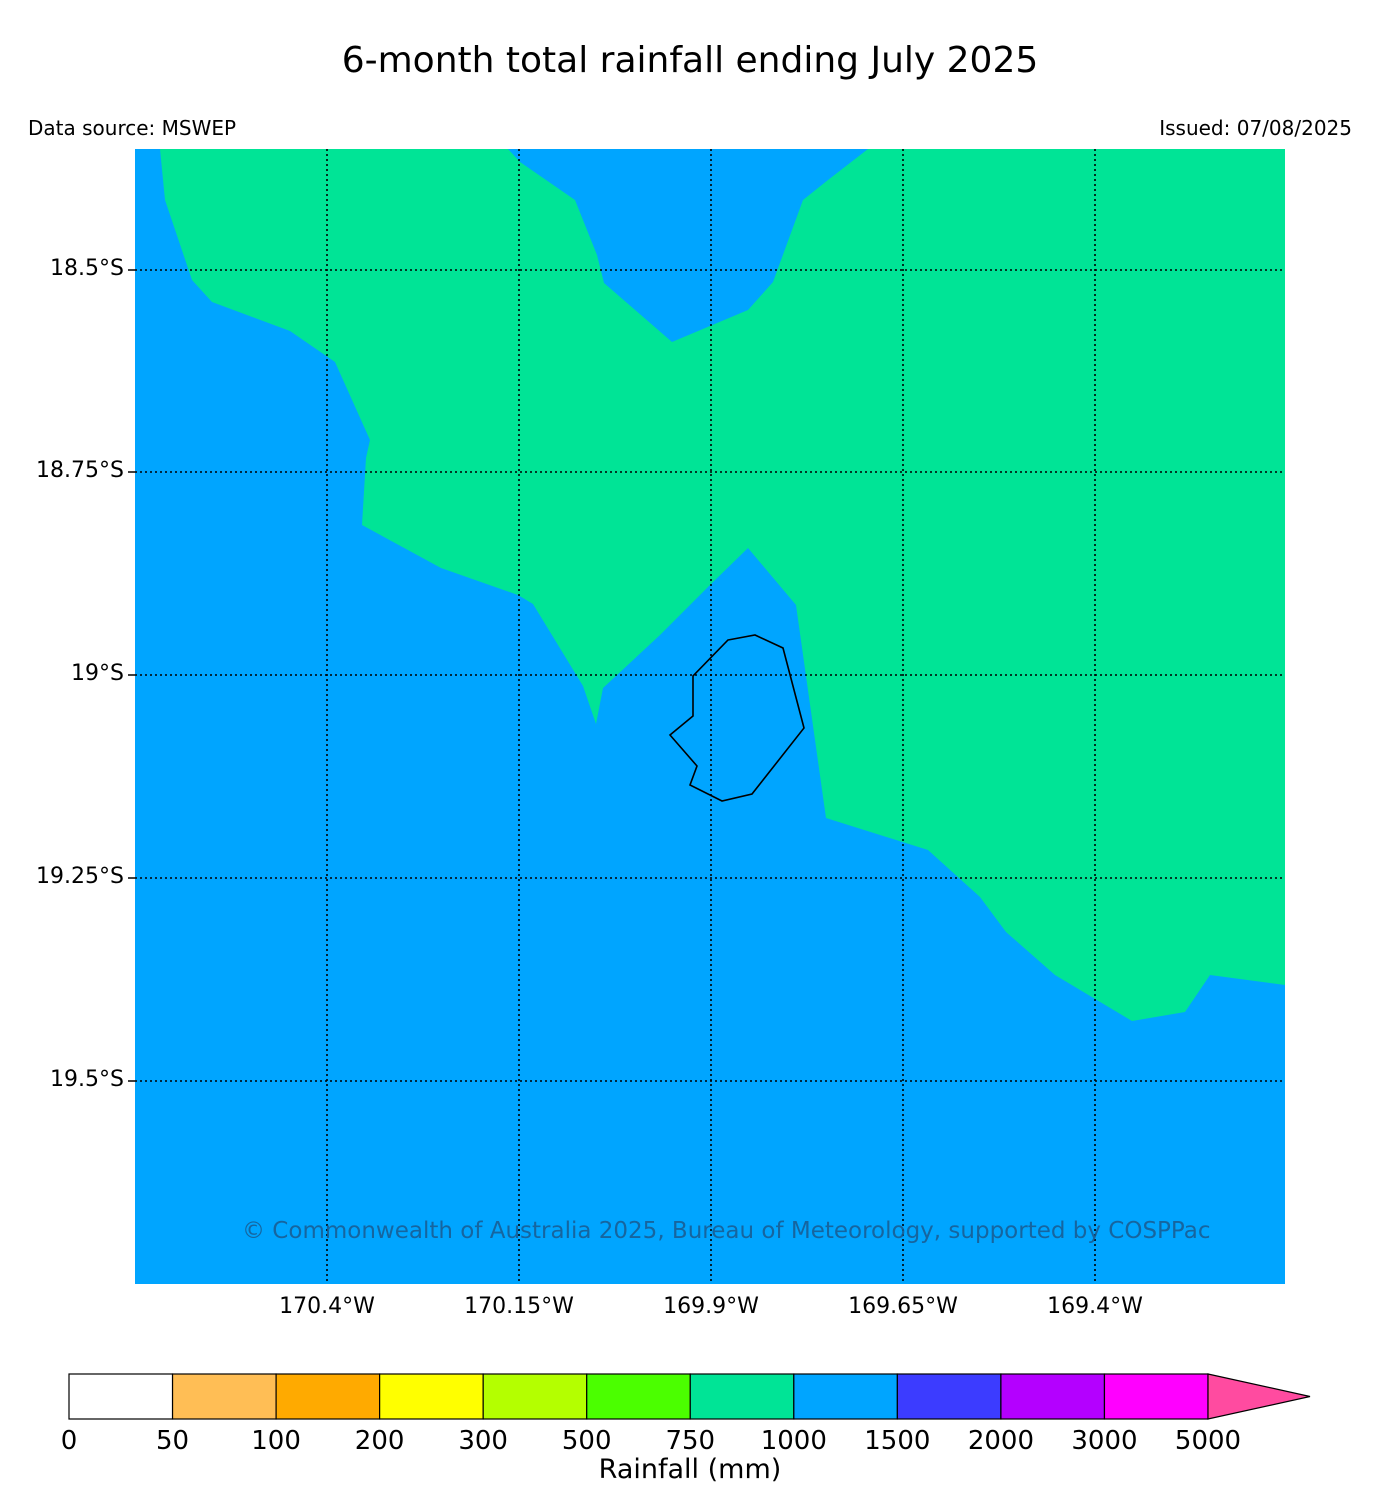 The image size is (1380, 1494). What do you see at coordinates (131, 675) in the screenshot?
I see `lat-ticks` at bounding box center [131, 675].